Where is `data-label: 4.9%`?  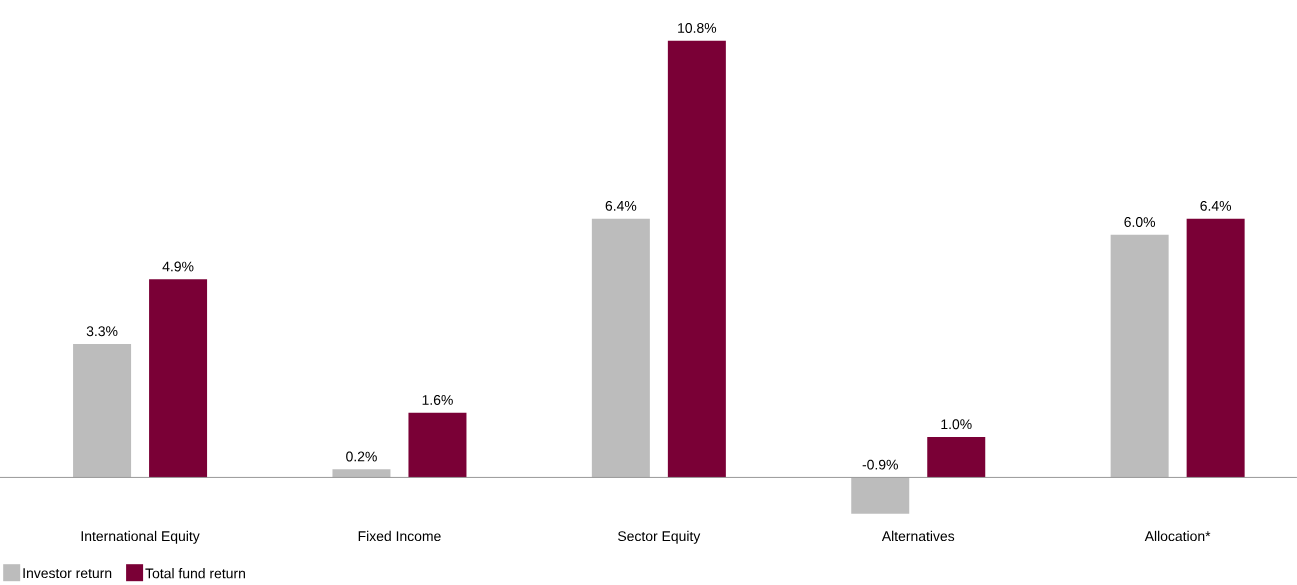 data-label: 4.9% is located at coordinates (178, 266).